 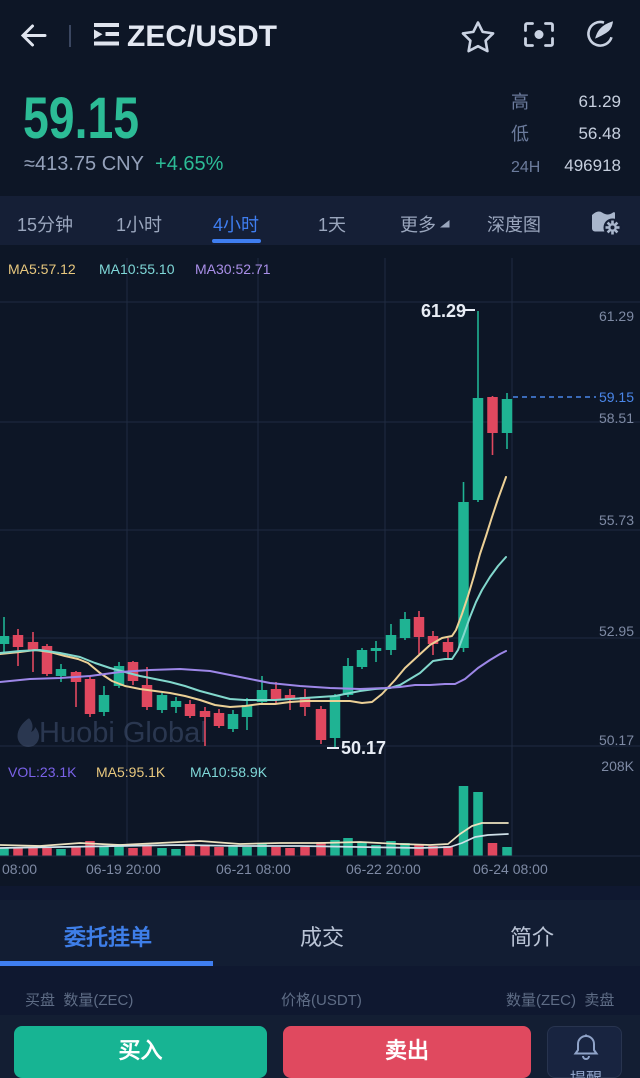 What do you see at coordinates (233, 269) in the screenshot?
I see `svg-text: MA30:52.71` at bounding box center [233, 269].